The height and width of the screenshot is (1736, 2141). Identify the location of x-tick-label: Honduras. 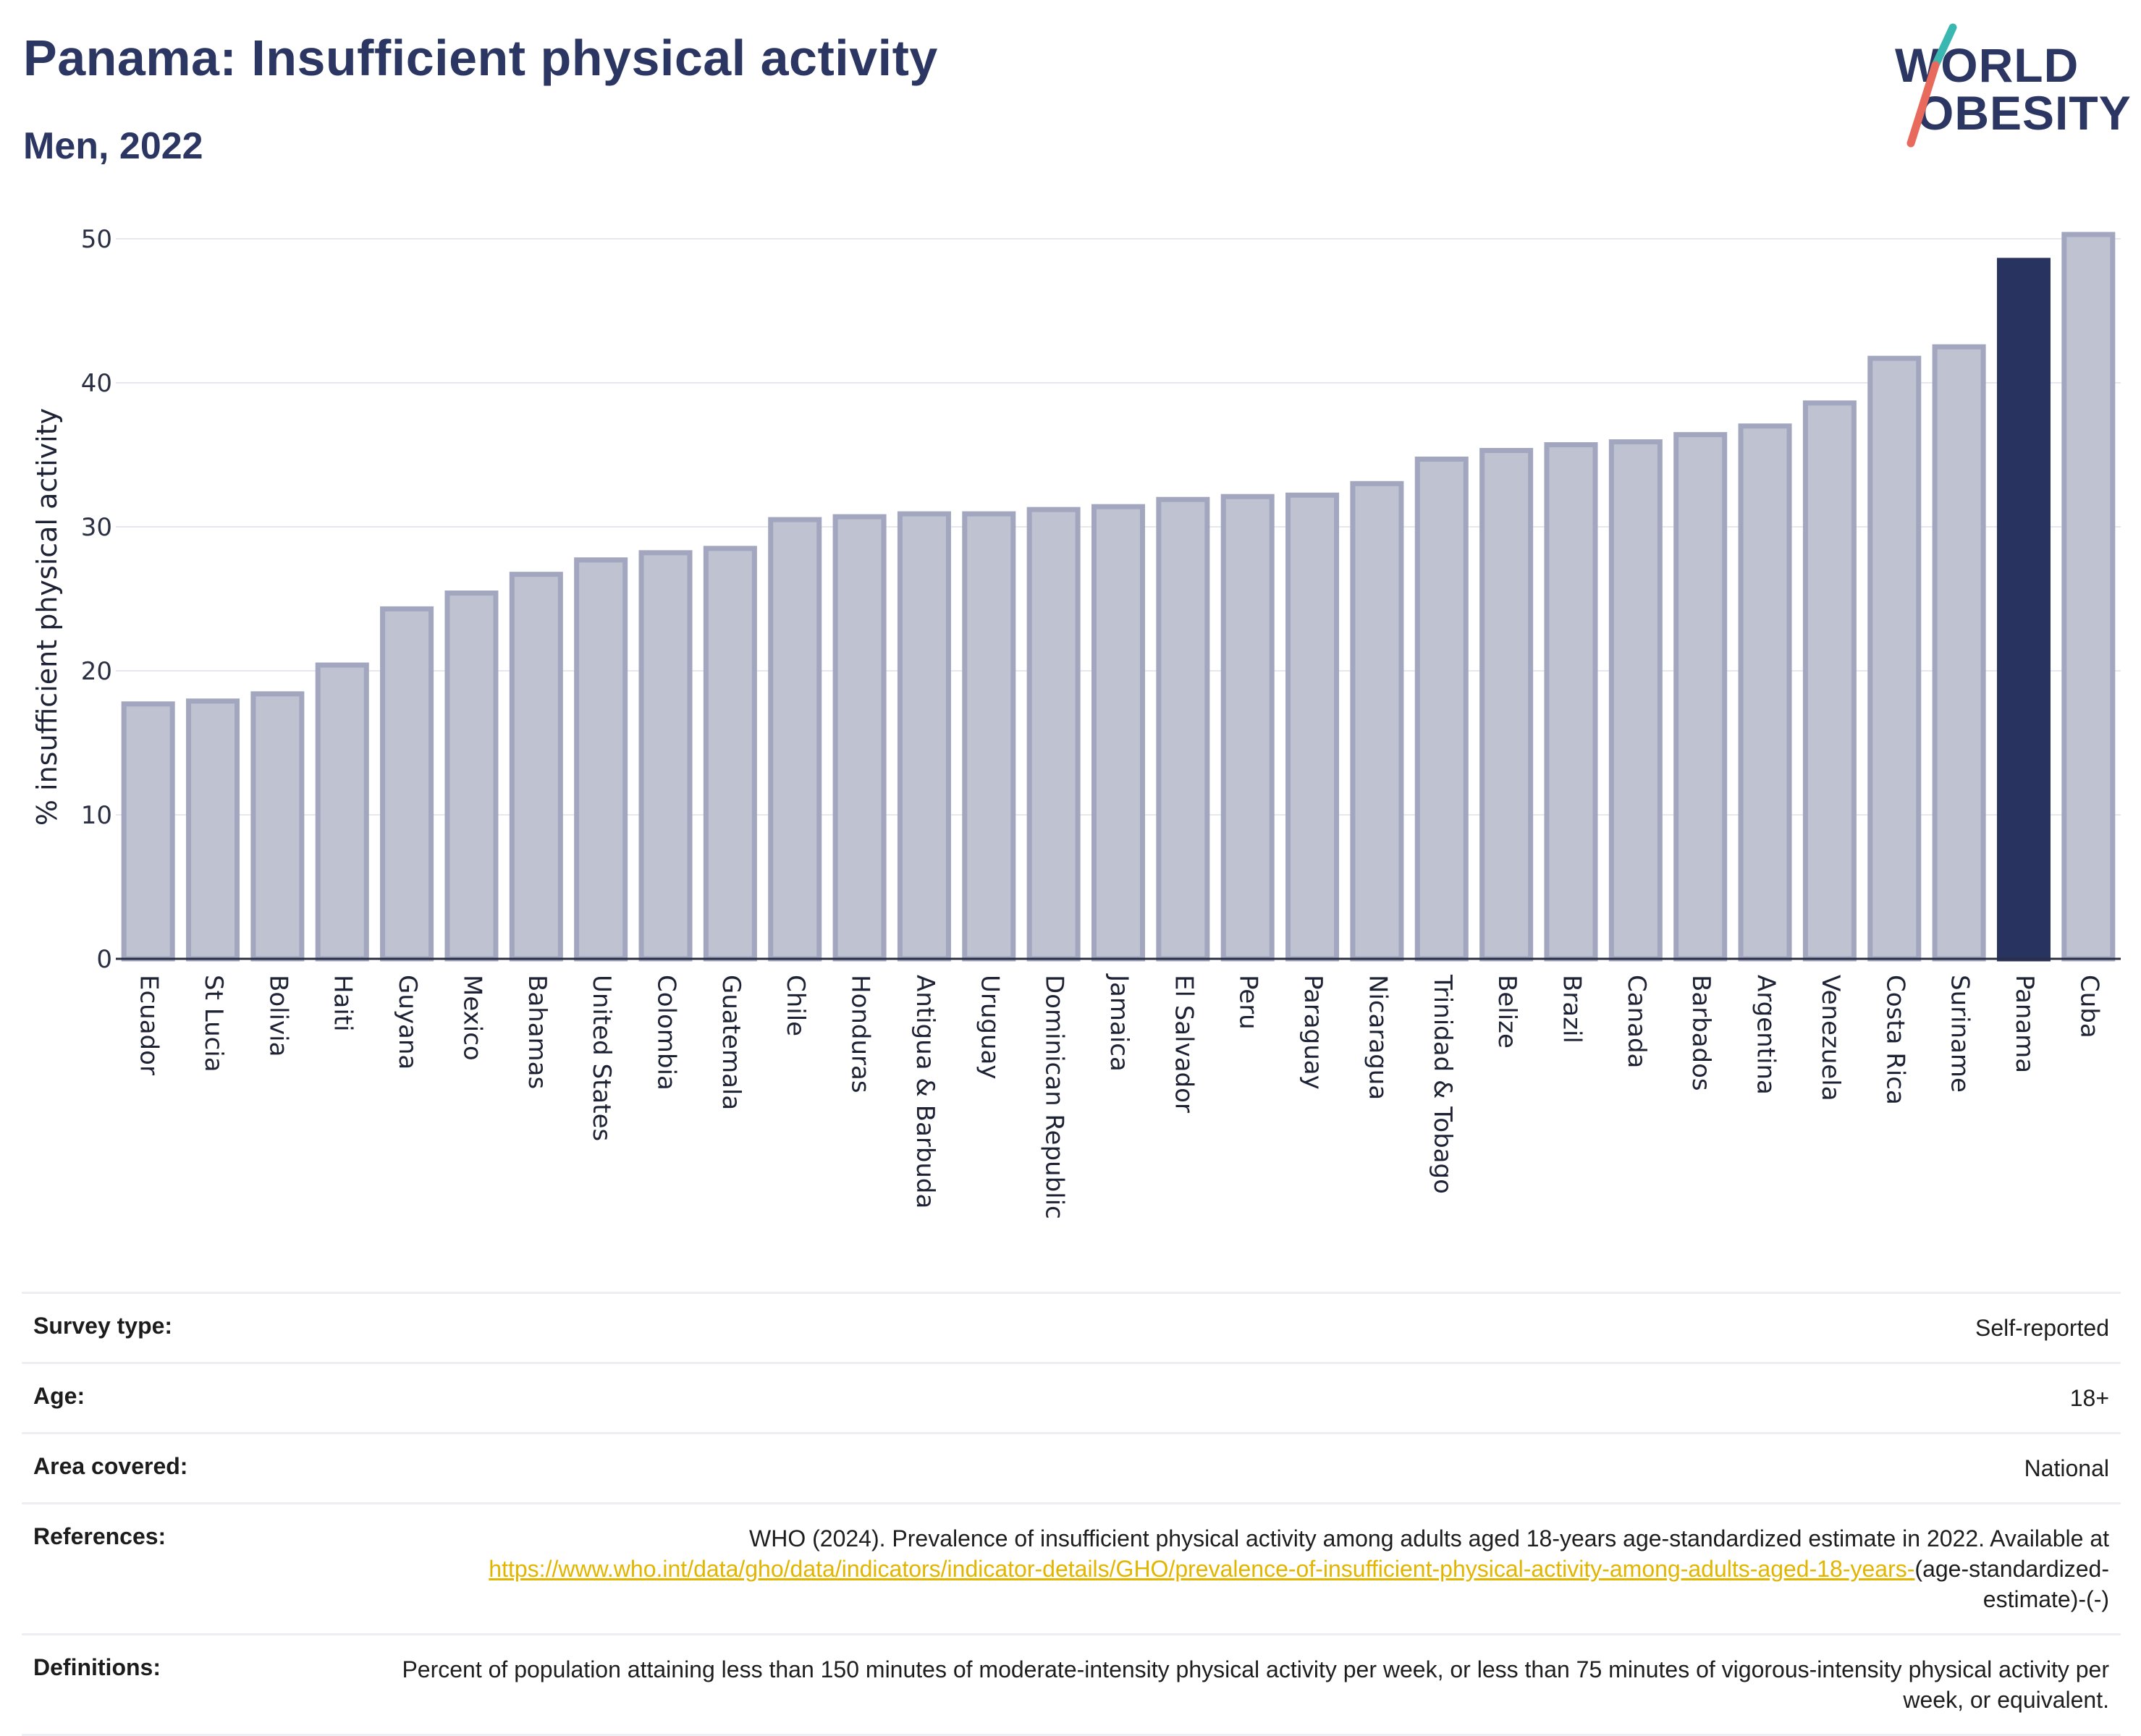
(860, 1034).